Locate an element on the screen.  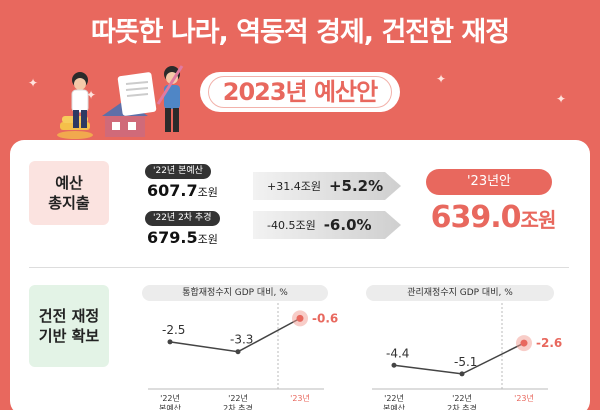
change-amount: -40.5조원 is located at coordinates (291, 225).